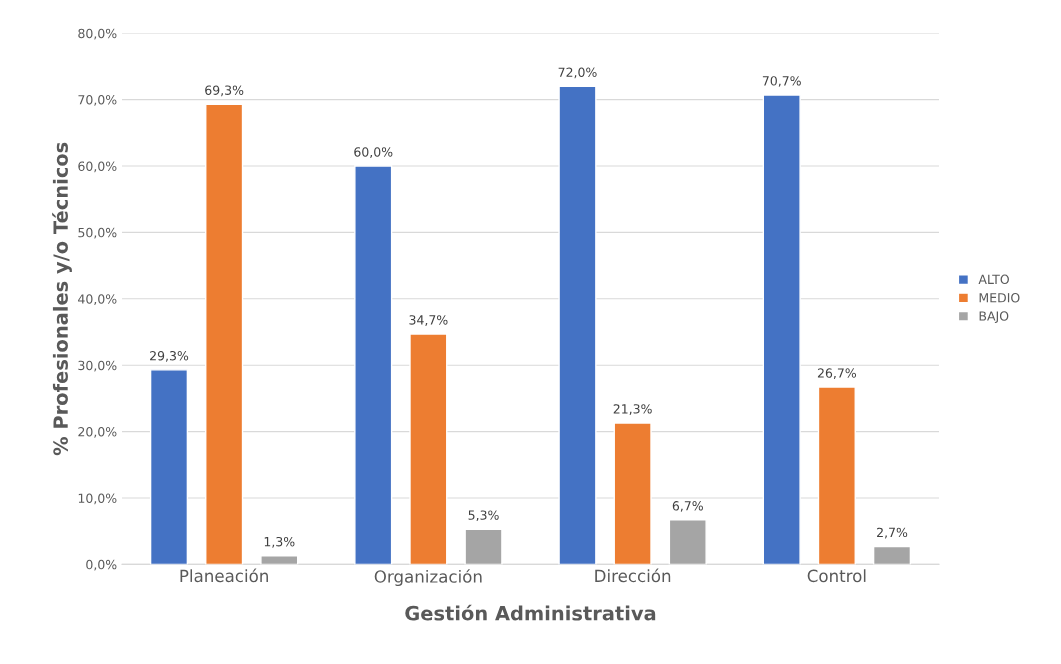 This screenshot has width=1061, height=664. What do you see at coordinates (994, 317) in the screenshot?
I see `legend-label: BAJO` at bounding box center [994, 317].